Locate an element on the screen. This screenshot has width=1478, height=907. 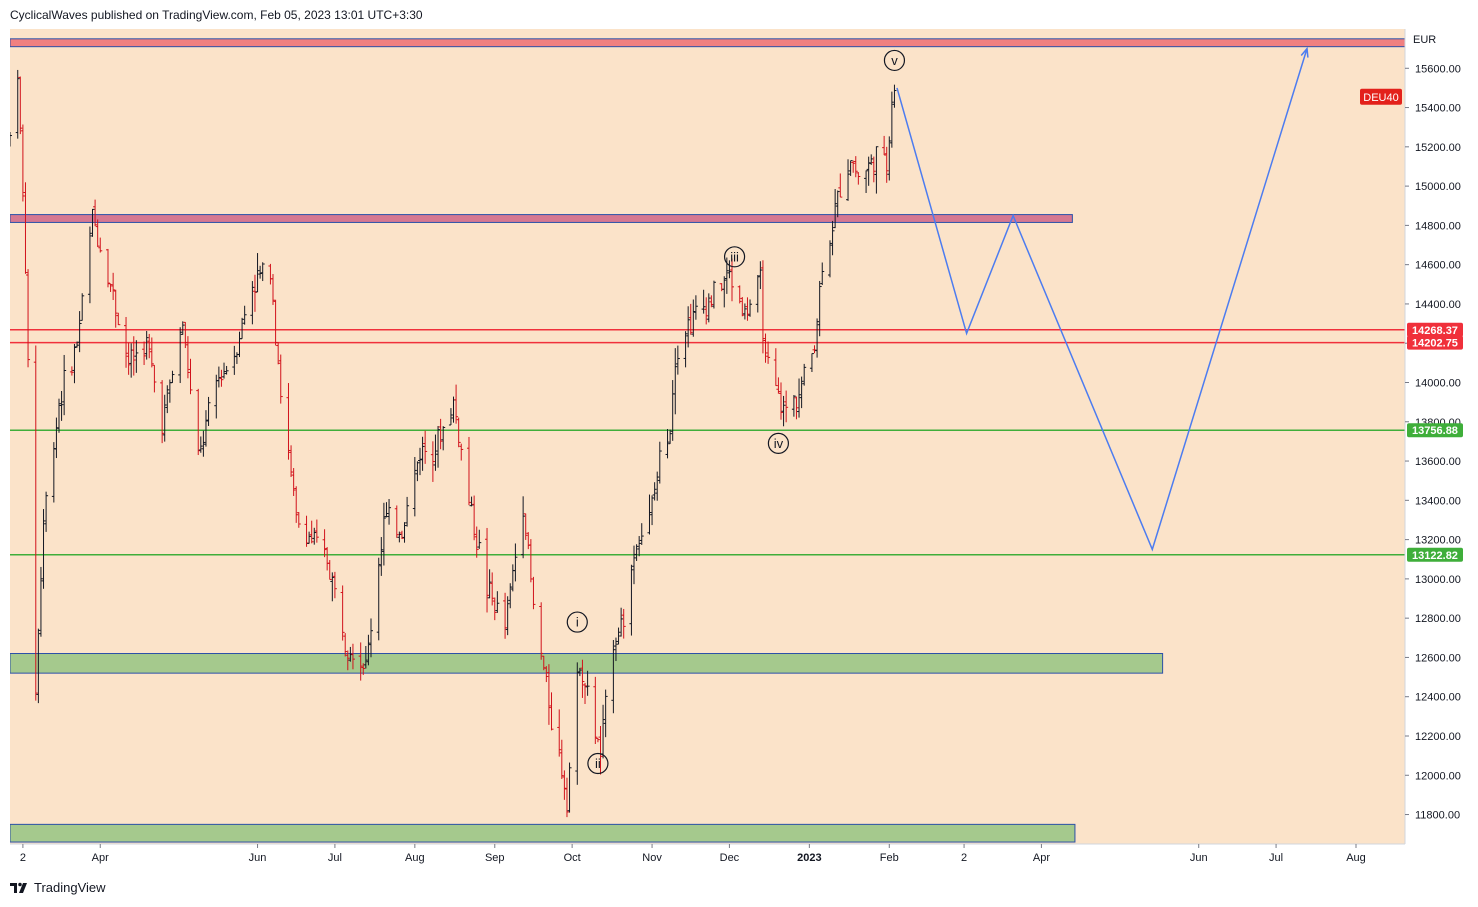
level-badge-label-3: 13122.82 is located at coordinates (1435, 556).